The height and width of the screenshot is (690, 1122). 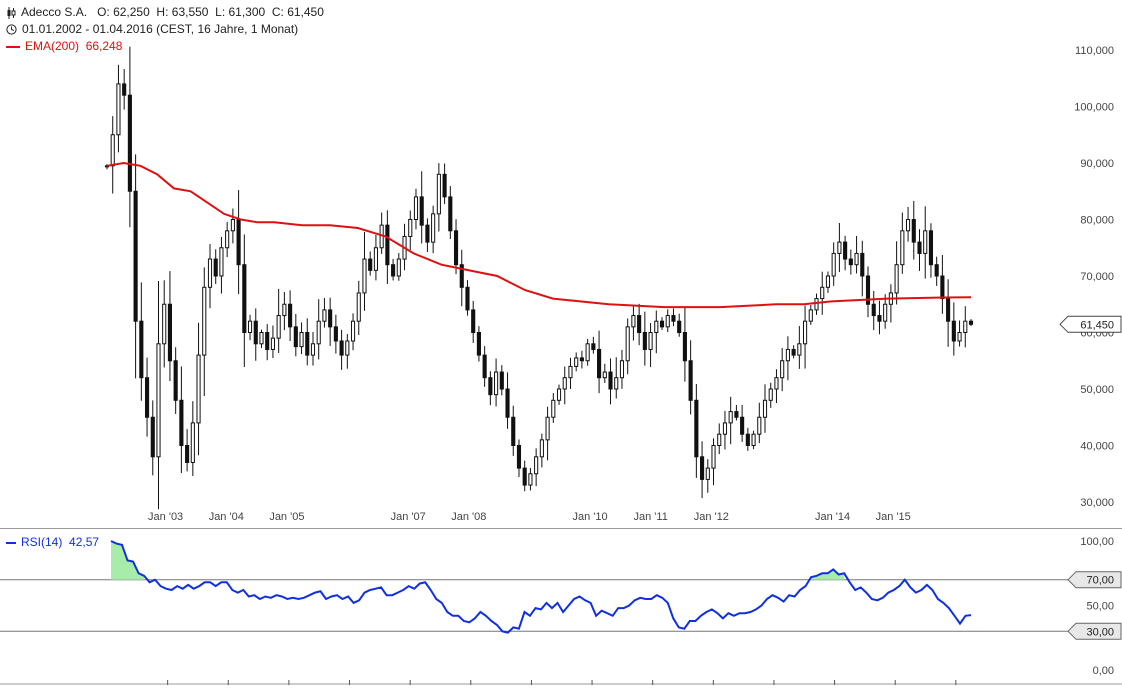 What do you see at coordinates (286, 517) in the screenshot?
I see `x-tick-label: Jan '05` at bounding box center [286, 517].